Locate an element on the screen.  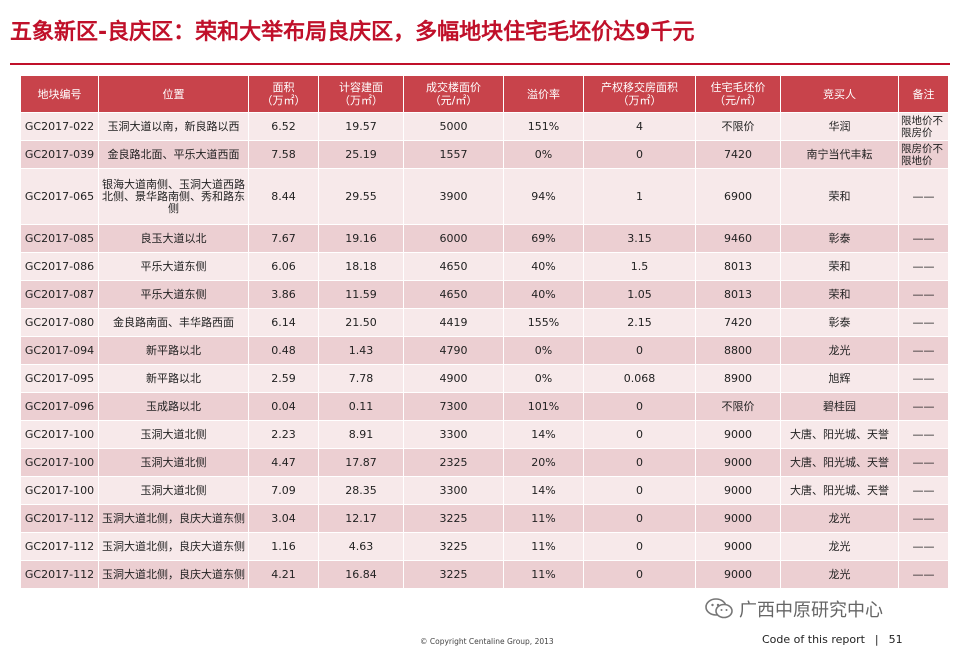
table-cell: GC2017-087 is located at coordinates (59, 294).